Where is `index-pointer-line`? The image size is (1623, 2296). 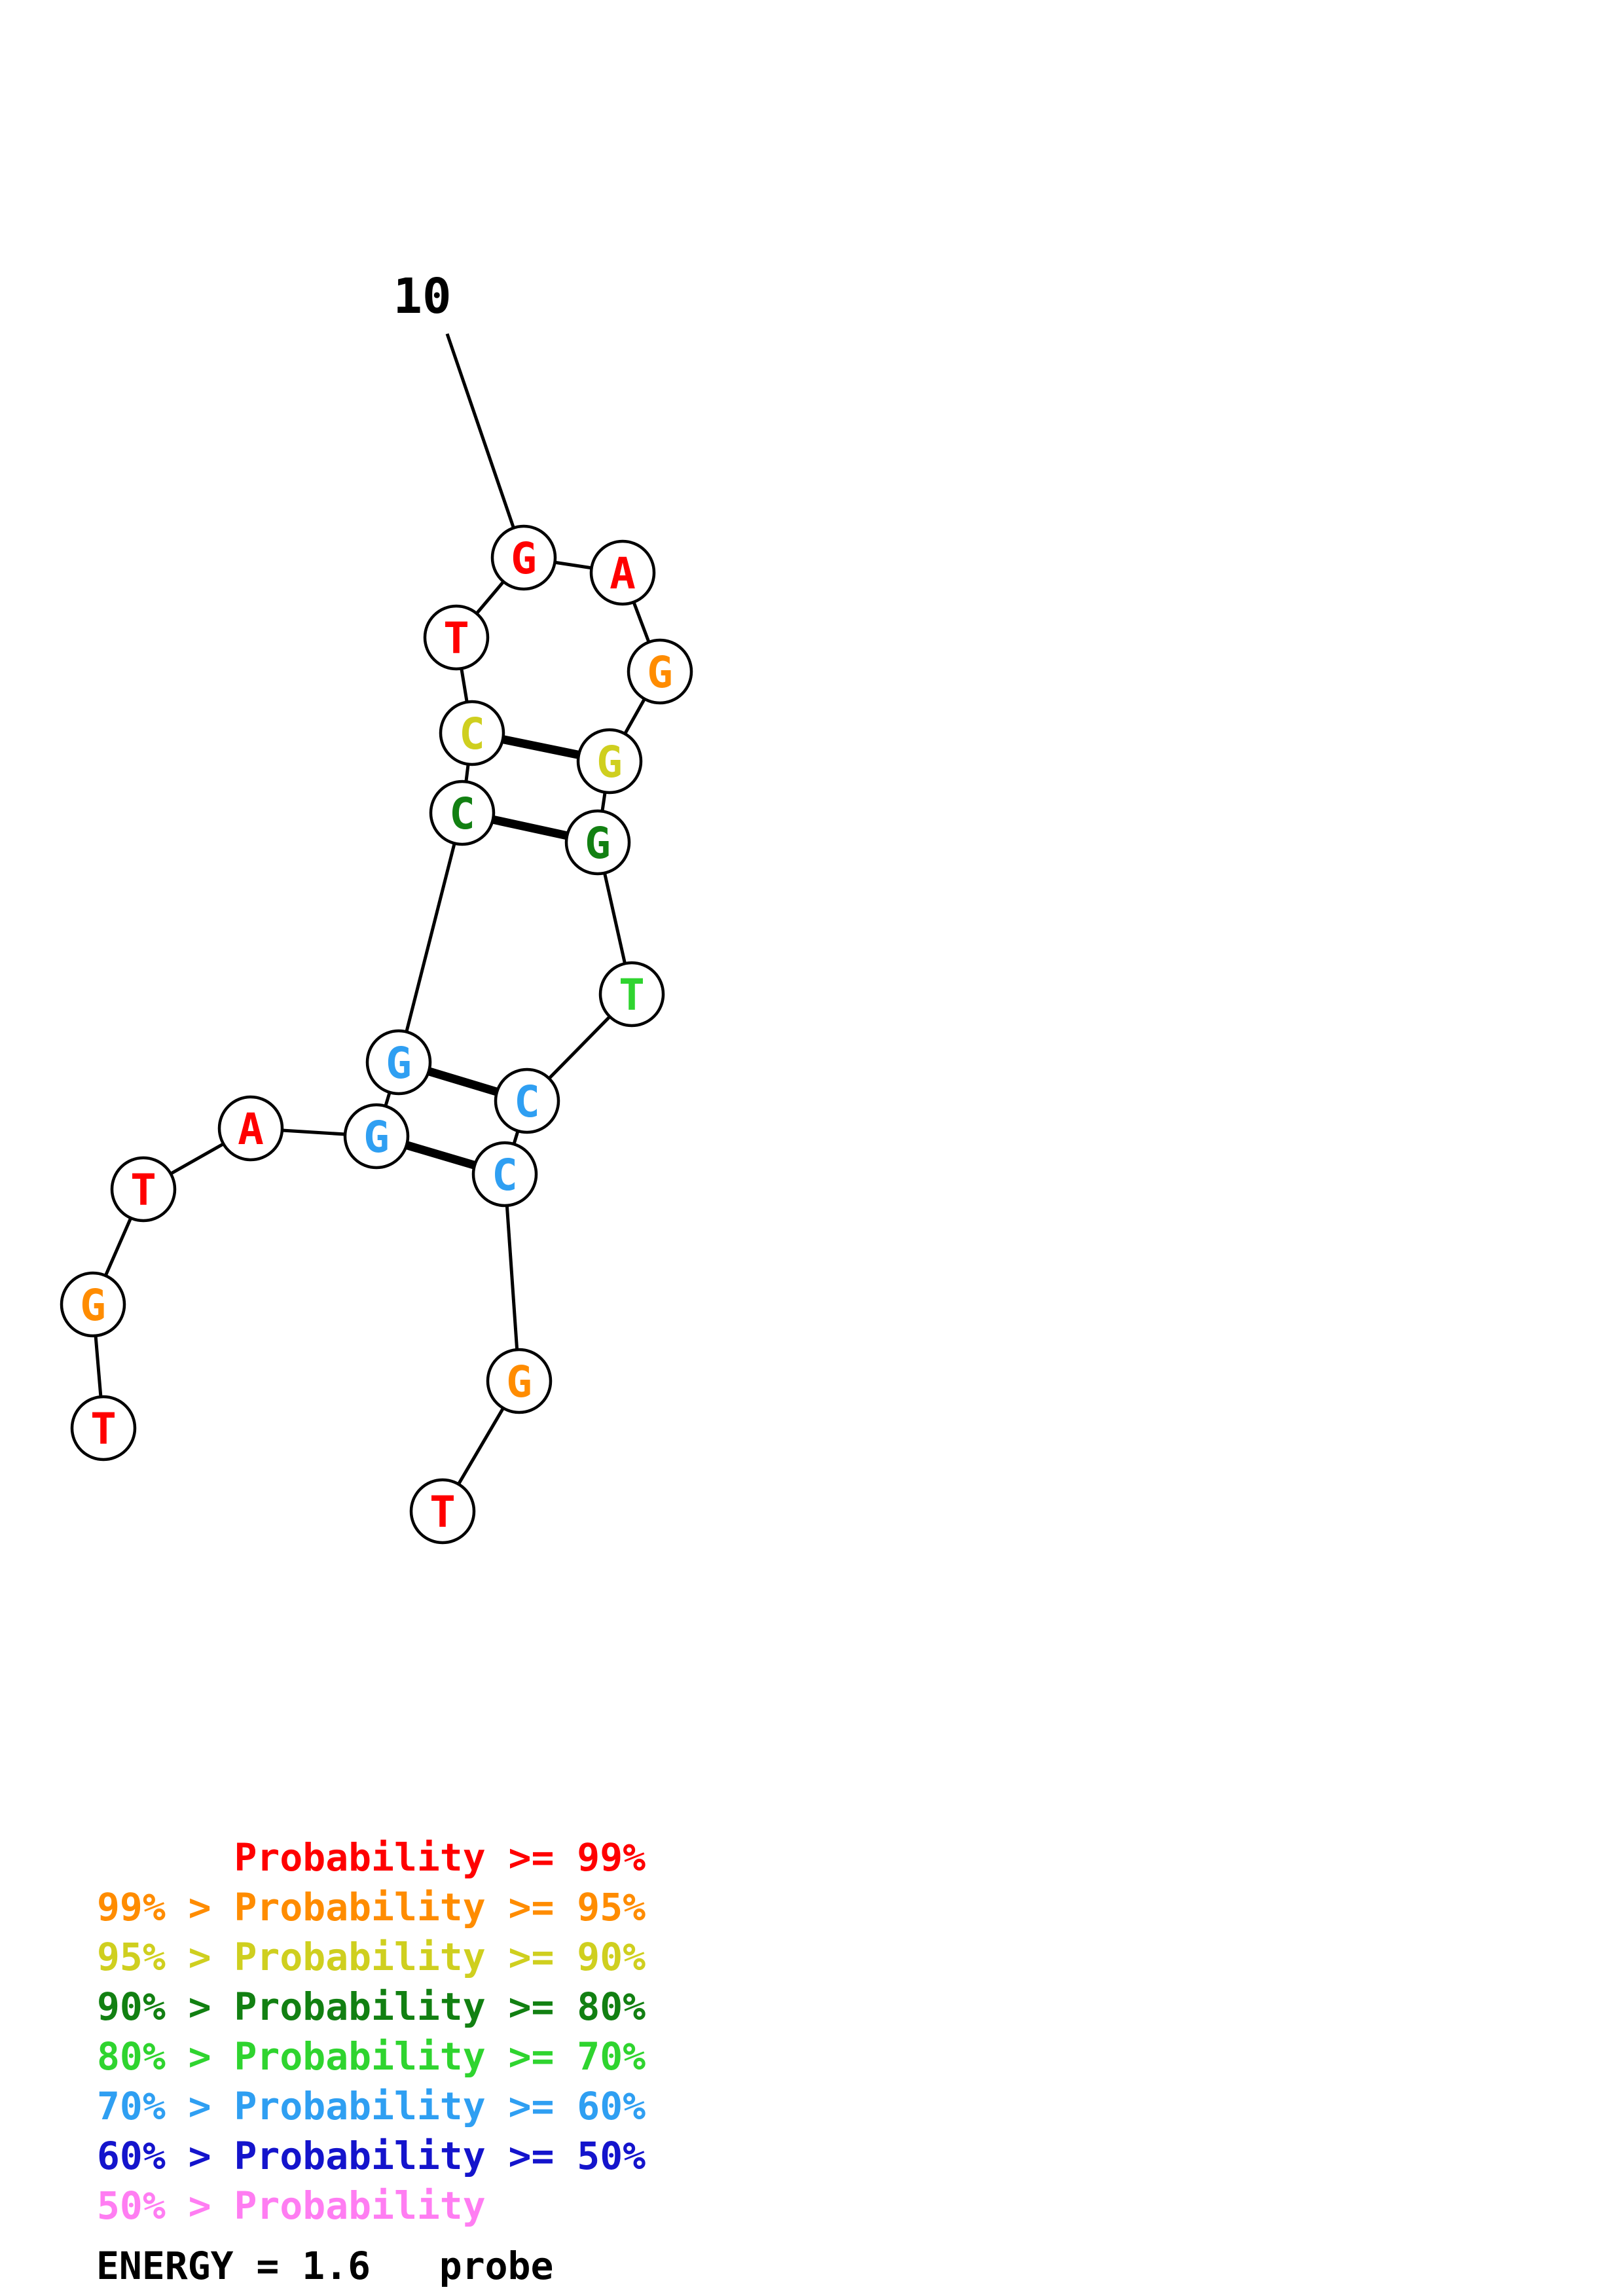 index-pointer-line is located at coordinates (485, 445).